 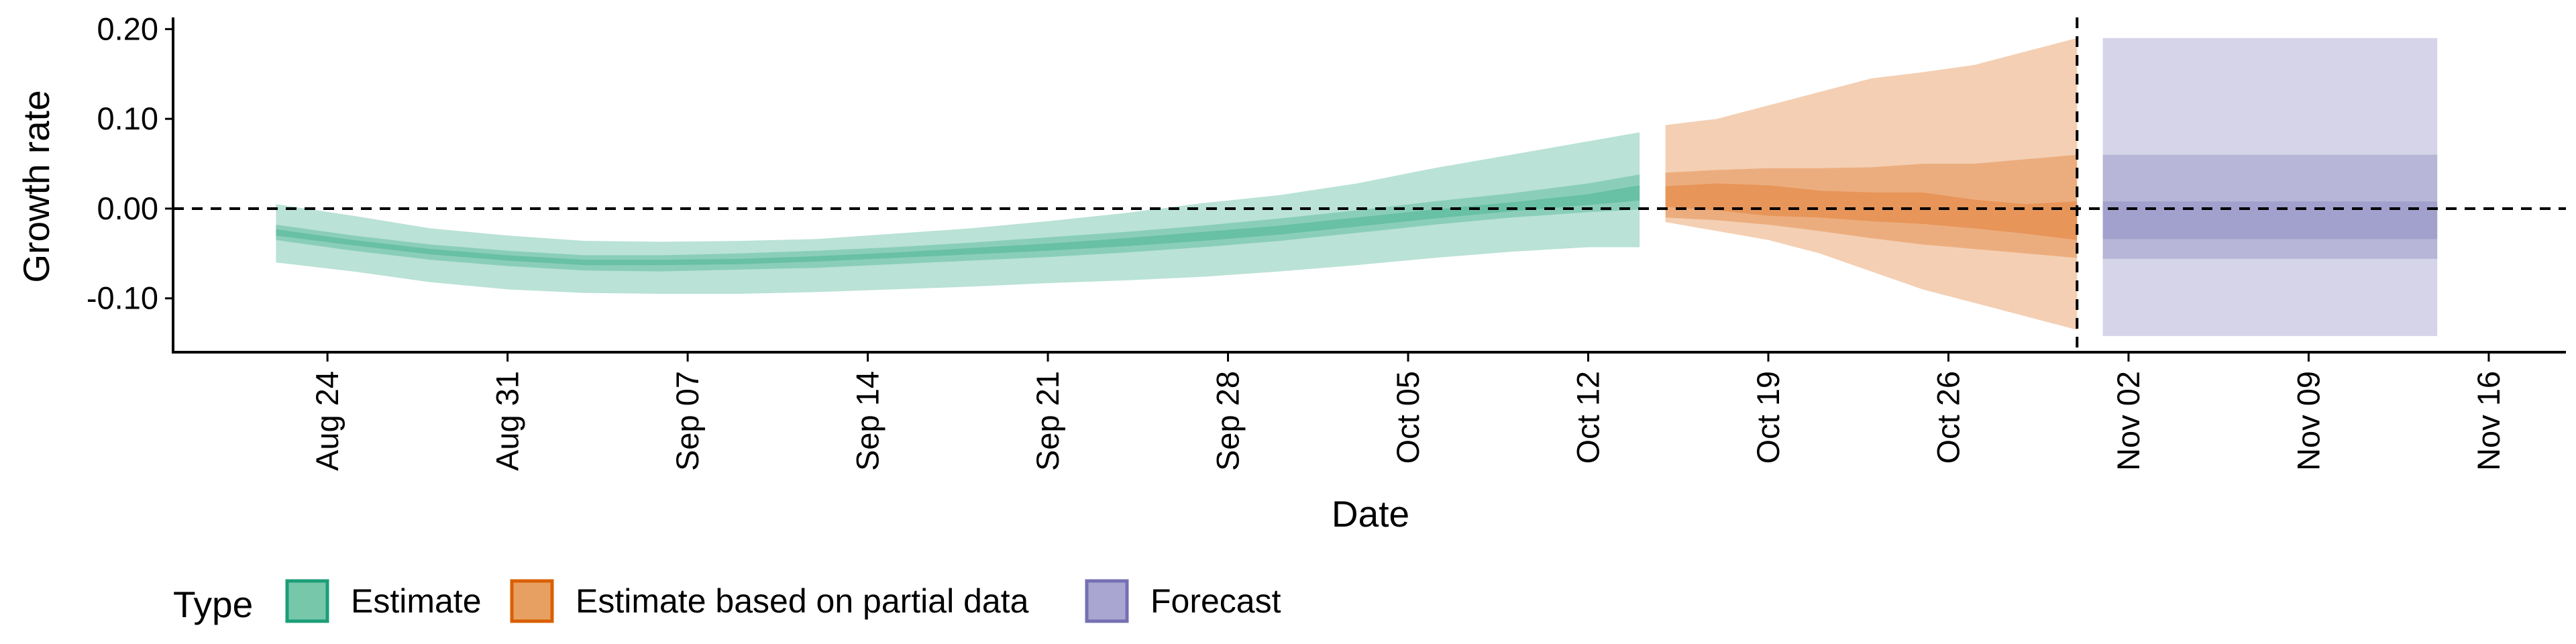 I want to click on x-tick-label: Sep 07, so click(x=687, y=421).